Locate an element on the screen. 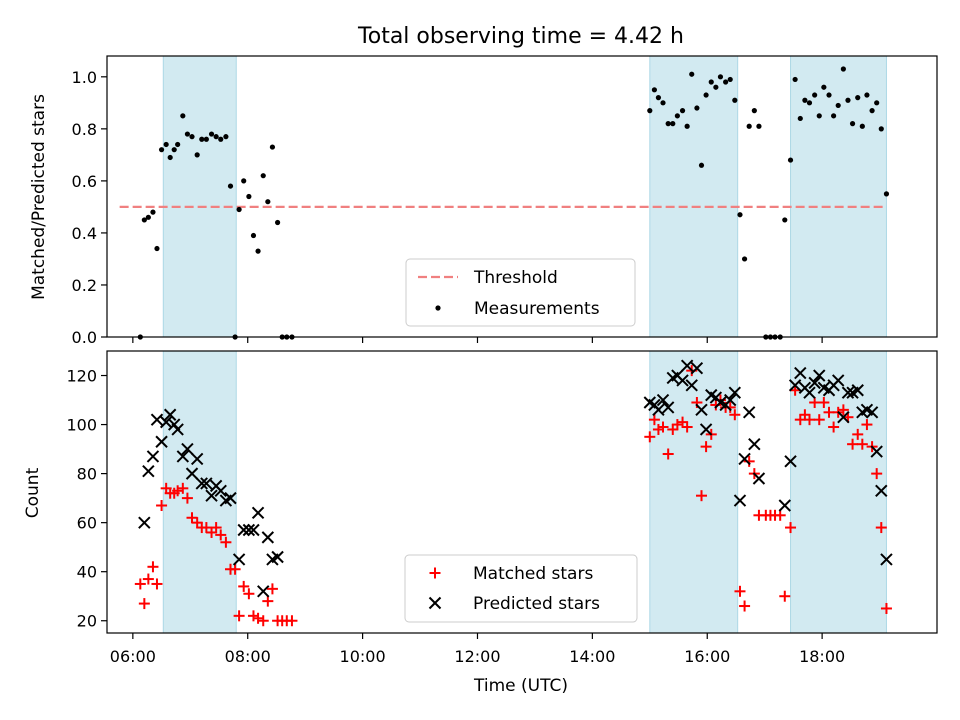  legend-matched-marker is located at coordinates (435, 573).